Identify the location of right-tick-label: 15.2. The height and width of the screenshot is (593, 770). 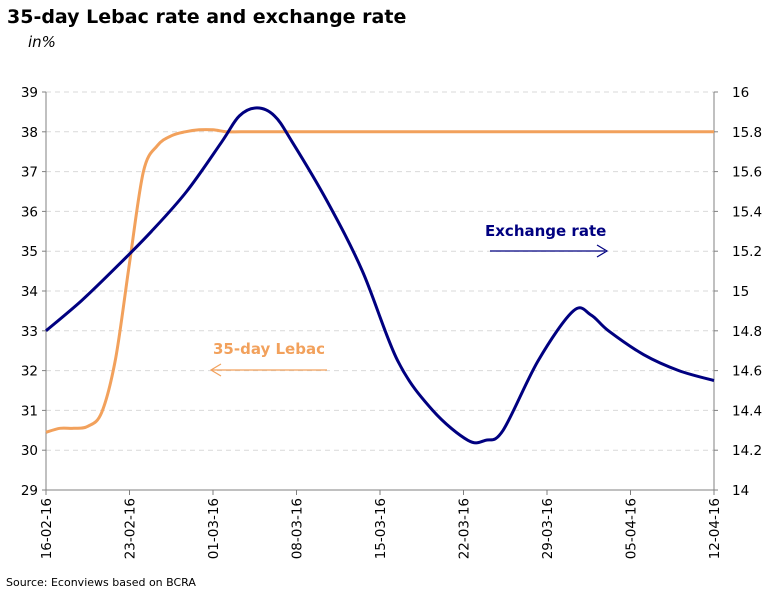
(747, 252).